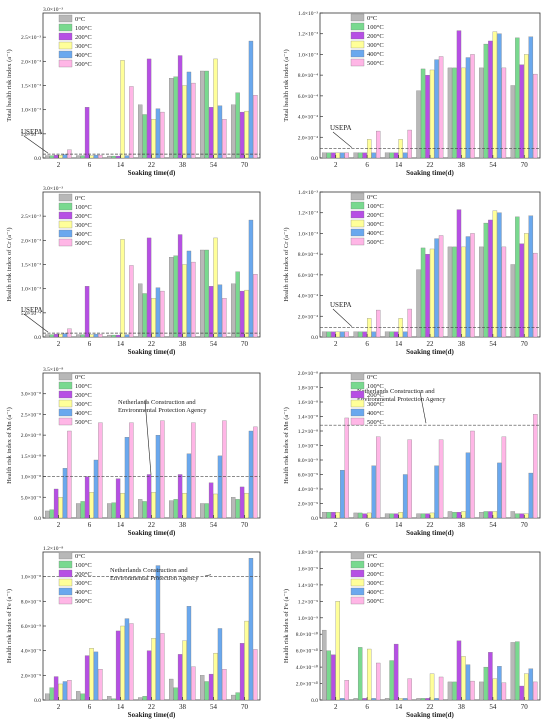 Image resolution: width=550 pixels, height=721 pixels. Describe the element at coordinates (399, 344) in the screenshot. I see `x-tick-label: 14` at that location.